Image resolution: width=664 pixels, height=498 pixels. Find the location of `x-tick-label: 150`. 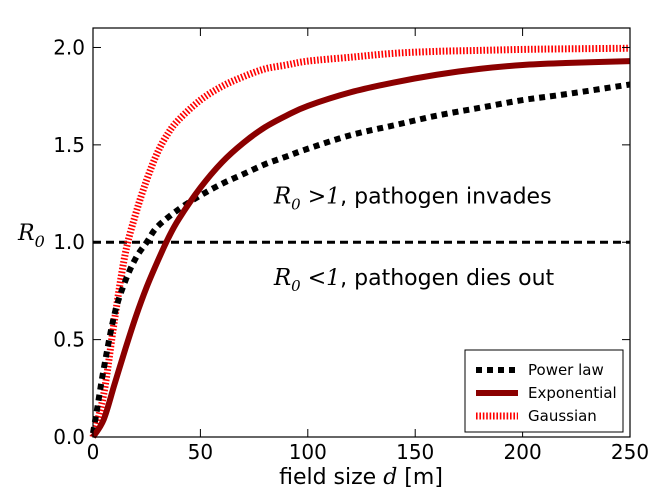

x-tick-label: 150 is located at coordinates (415, 452).